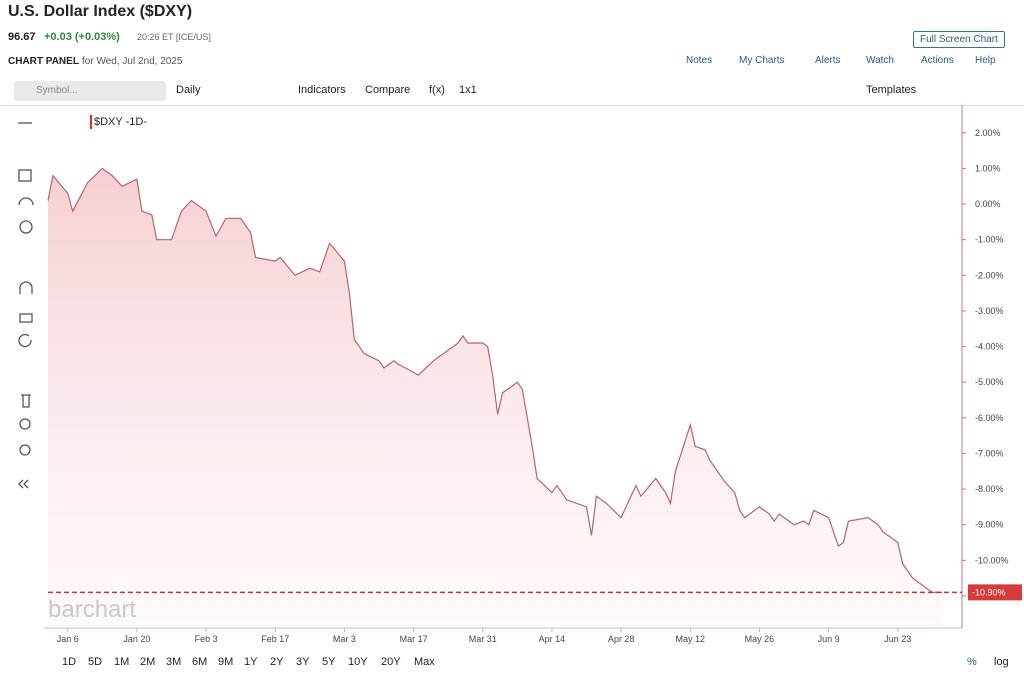 This screenshot has width=1024, height=677. I want to click on x-tick-label: Jun 9, so click(829, 639).